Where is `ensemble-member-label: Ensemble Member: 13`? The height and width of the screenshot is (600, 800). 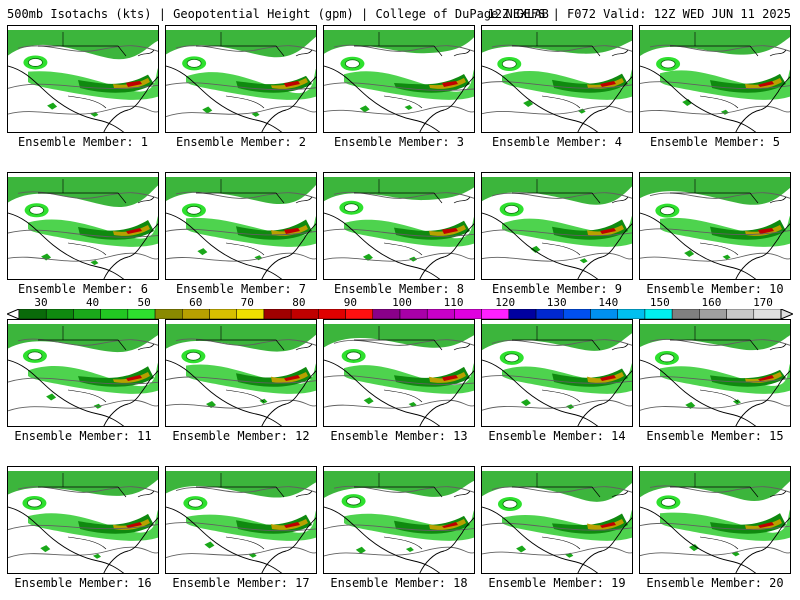 ensemble-member-label: Ensemble Member: 13 is located at coordinates (399, 436).